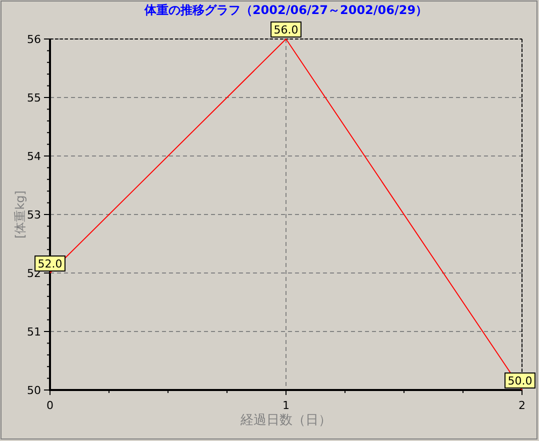 This screenshot has width=539, height=441. Describe the element at coordinates (34, 215) in the screenshot. I see `y-tick-label: 53` at that location.